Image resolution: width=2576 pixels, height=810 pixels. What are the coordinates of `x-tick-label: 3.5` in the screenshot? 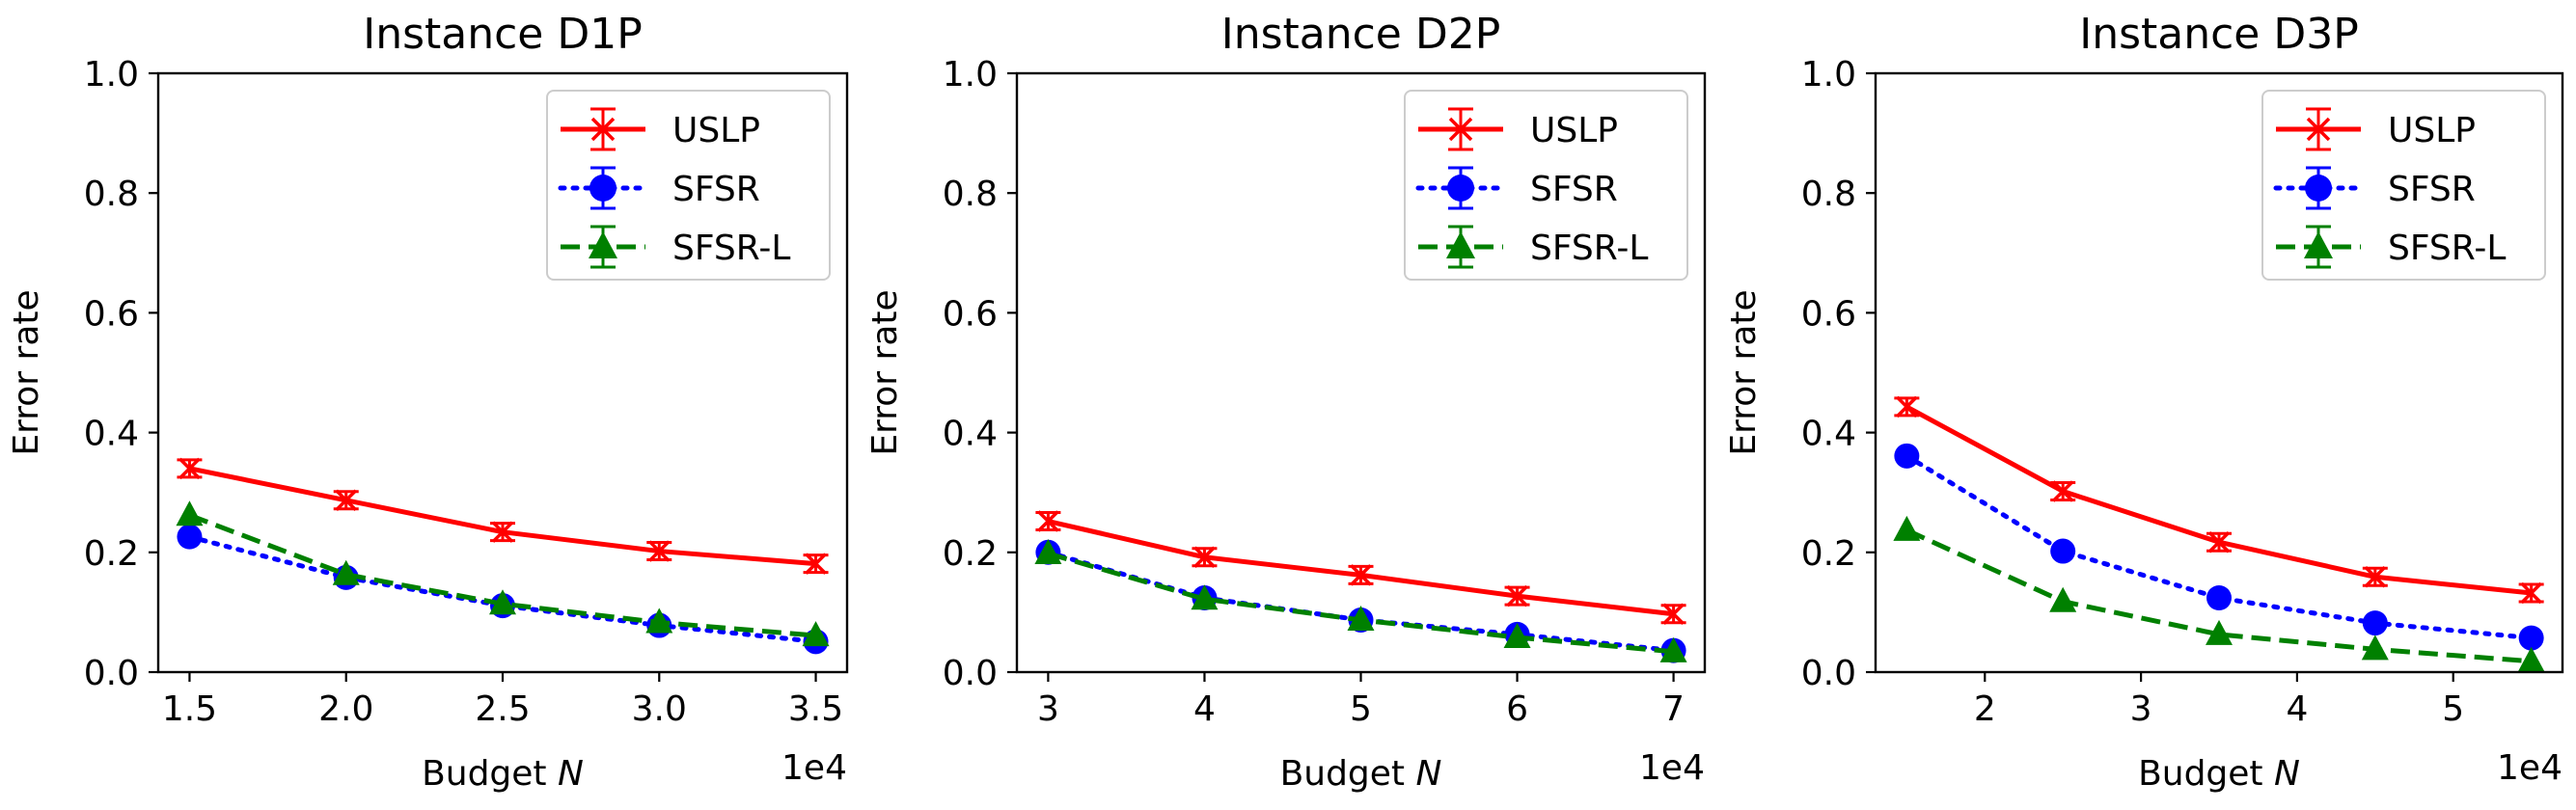 It's located at (816, 709).